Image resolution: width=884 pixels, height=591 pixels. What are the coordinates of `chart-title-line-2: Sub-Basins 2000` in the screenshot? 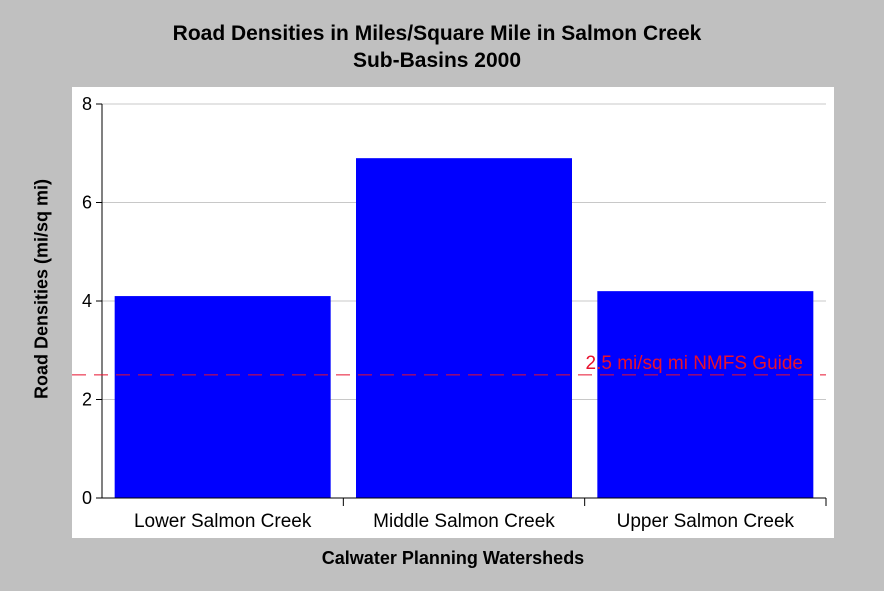 It's located at (437, 60).